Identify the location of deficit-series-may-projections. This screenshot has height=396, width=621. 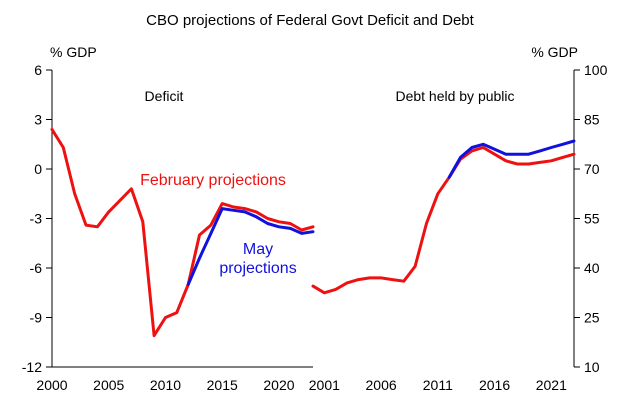
(250, 246).